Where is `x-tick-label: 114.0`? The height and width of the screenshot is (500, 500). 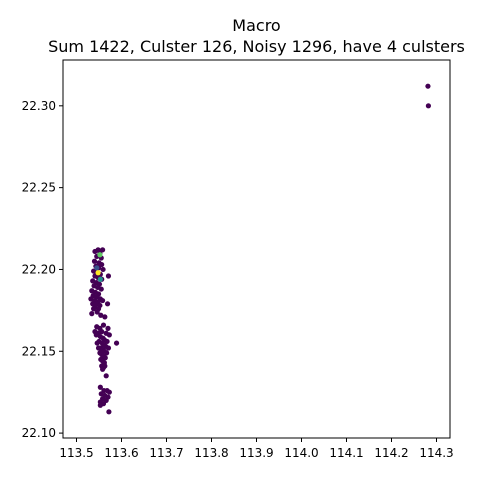 x-tick-label: 114.0 is located at coordinates (301, 453).